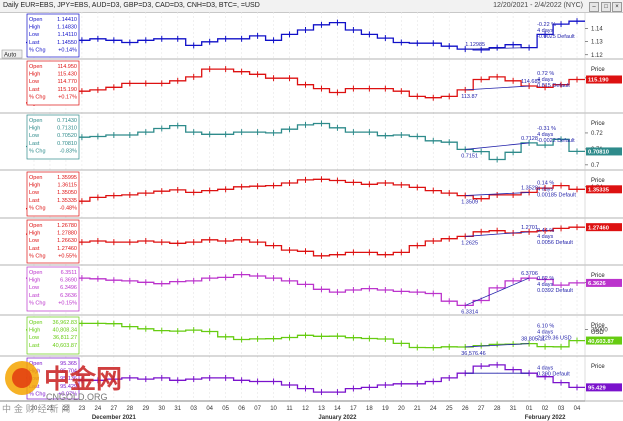  Describe the element at coordinates (599, 191) in the screenshot. I see `last-price-value: 1.35335` at that location.